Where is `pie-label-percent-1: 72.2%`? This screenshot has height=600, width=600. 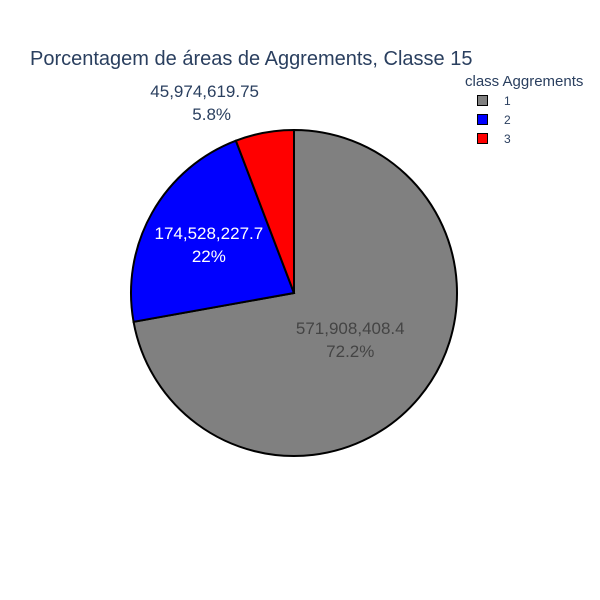
pie-label-percent-1: 72.2% is located at coordinates (350, 351).